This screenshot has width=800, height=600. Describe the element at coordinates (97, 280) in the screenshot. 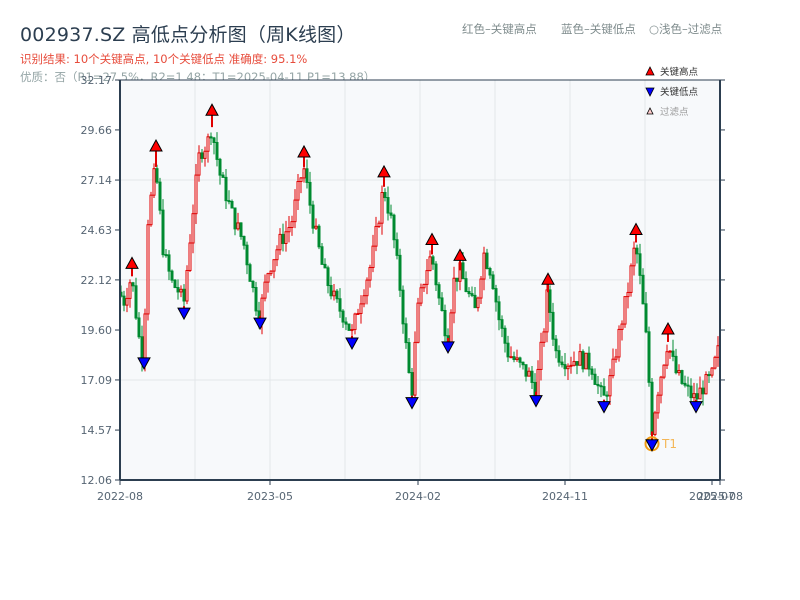

I see `y-tick-label: 22.12` at that location.